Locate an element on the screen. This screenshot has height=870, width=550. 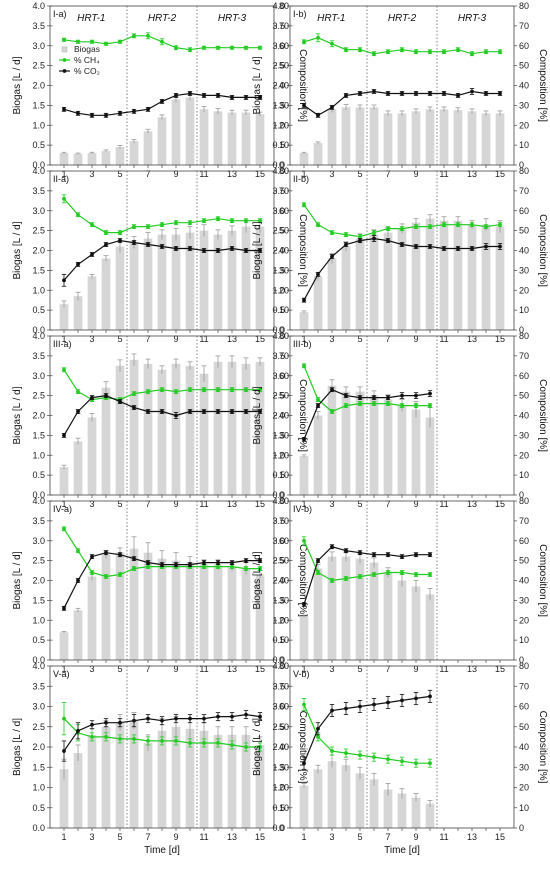
panel-label: I-a) is located at coordinates (60, 14).